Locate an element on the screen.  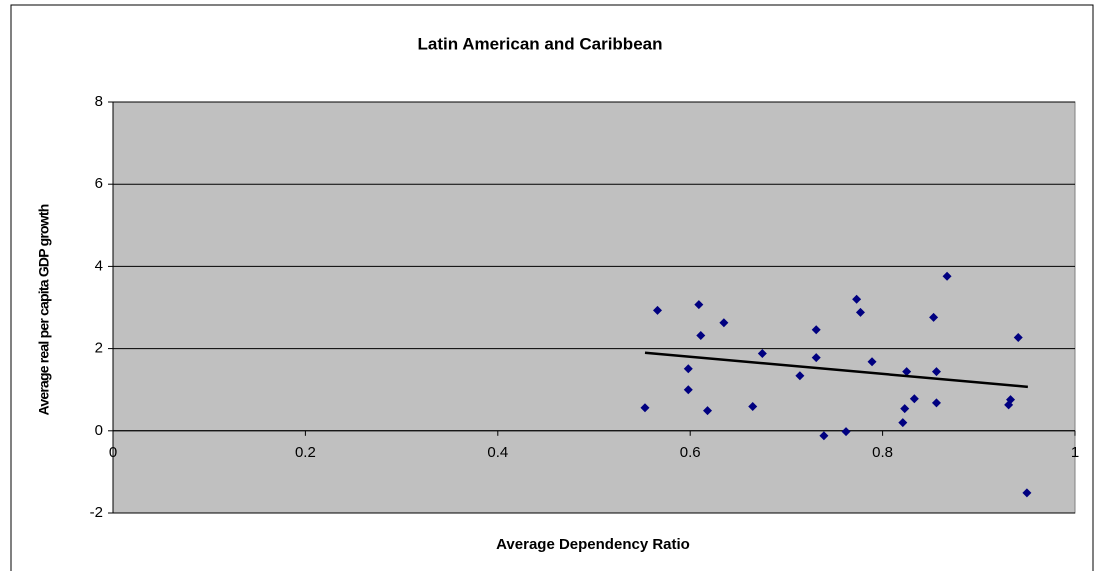
x-tick-label: 0 is located at coordinates (113, 452).